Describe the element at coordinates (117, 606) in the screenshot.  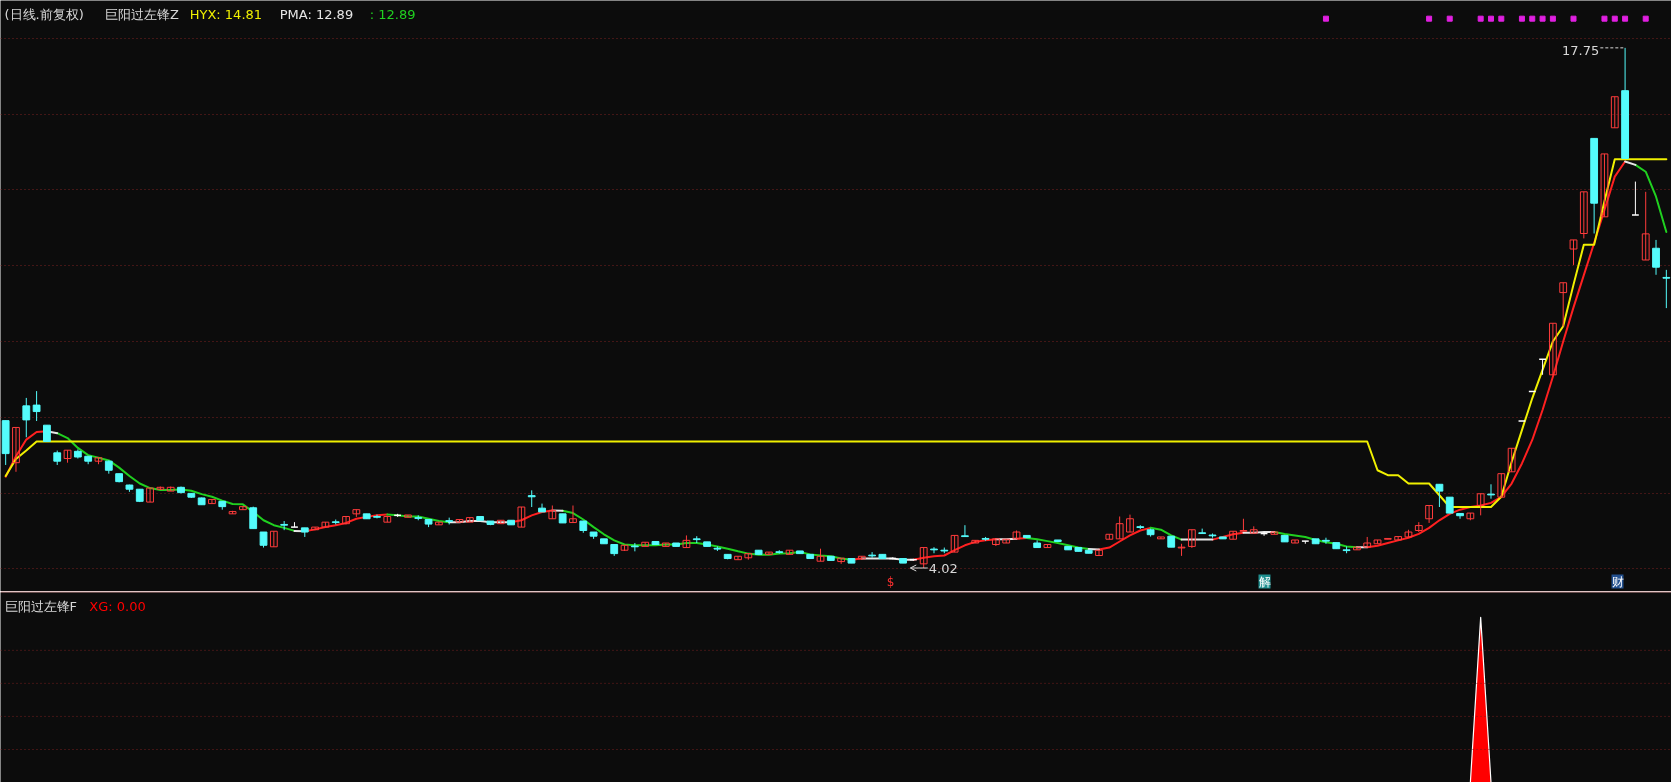
I see `text: XG: 0.00` at that location.